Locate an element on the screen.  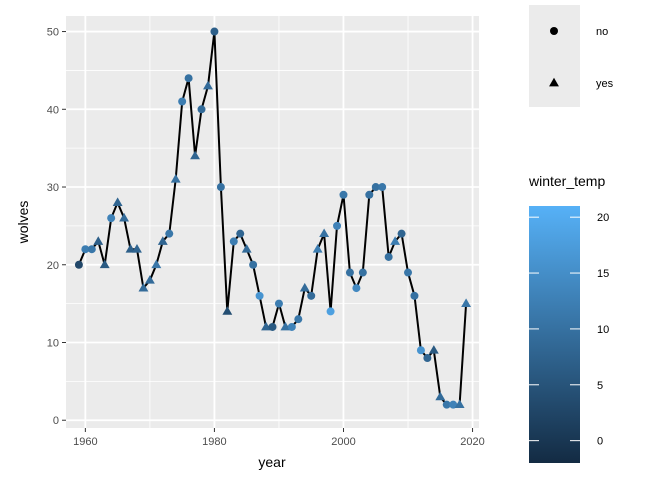
x-tick-label: 2020 is located at coordinates (472, 442).